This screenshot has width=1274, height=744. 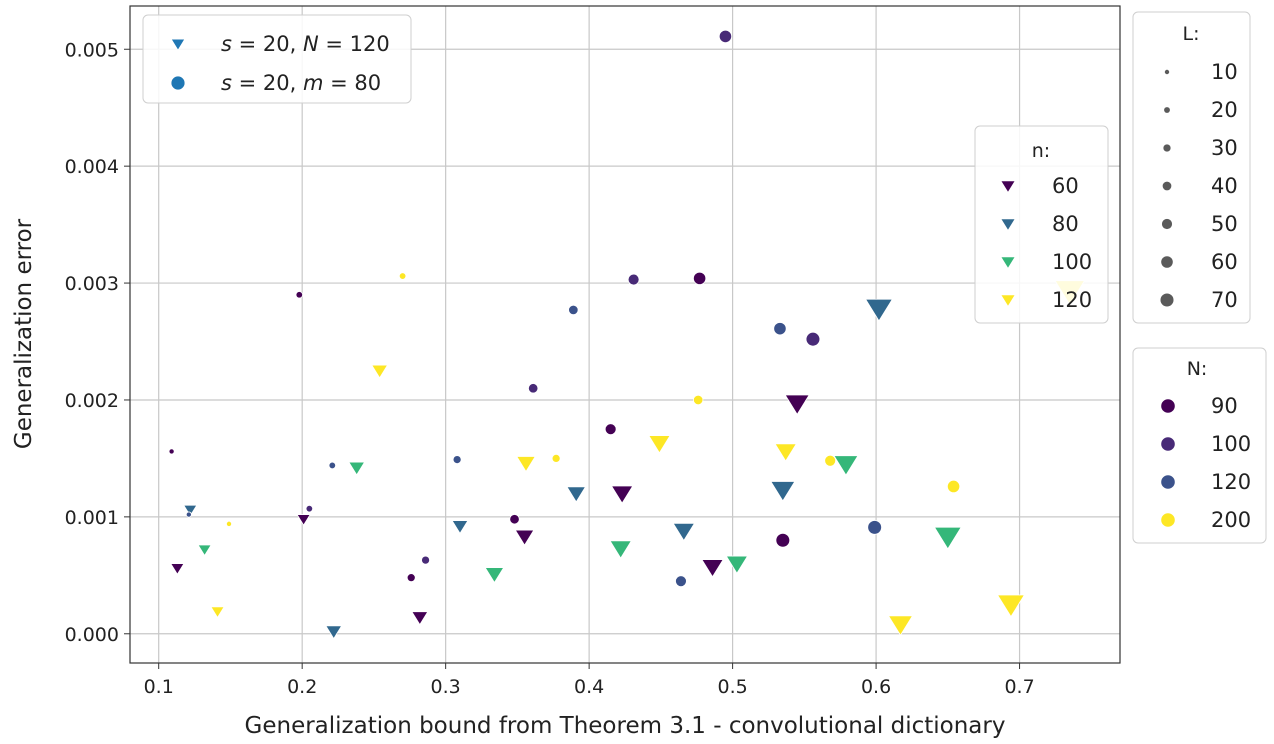 What do you see at coordinates (301, 83) in the screenshot?
I see `marker-legend-label: s = 20, m = 80` at bounding box center [301, 83].